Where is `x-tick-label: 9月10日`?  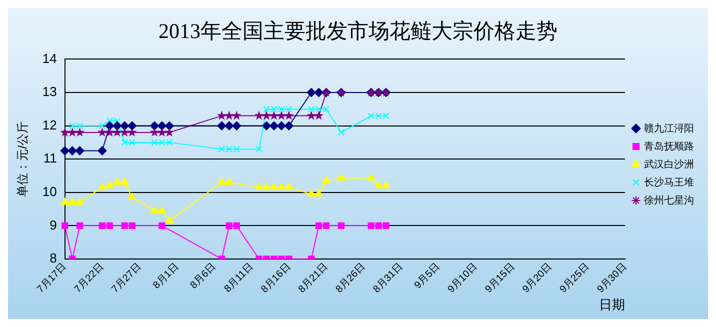
x-tick-label: 9月10日 is located at coordinates (463, 279).